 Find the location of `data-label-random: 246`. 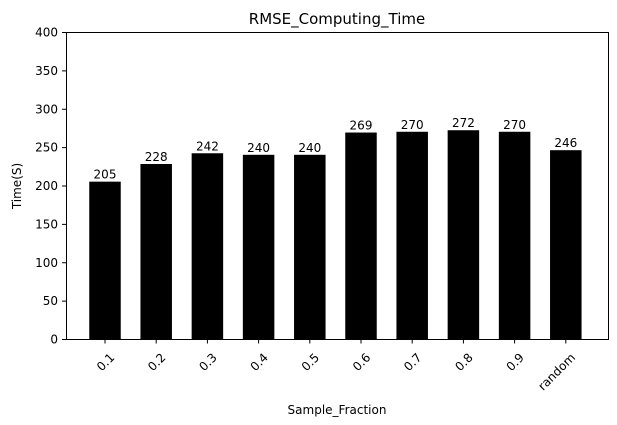

data-label-random: 246 is located at coordinates (565, 143).